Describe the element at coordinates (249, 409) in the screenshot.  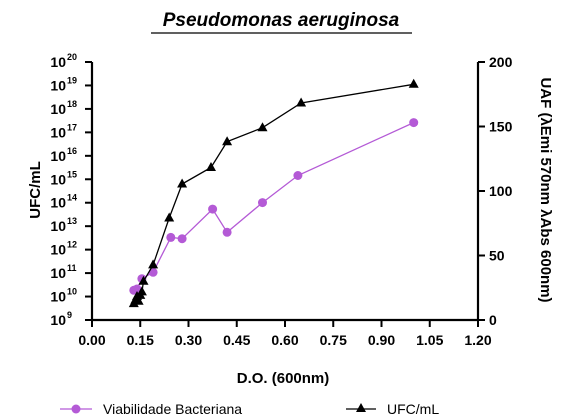
I see `legend: Viabilidade Bacteriana UFC/mL` at that location.